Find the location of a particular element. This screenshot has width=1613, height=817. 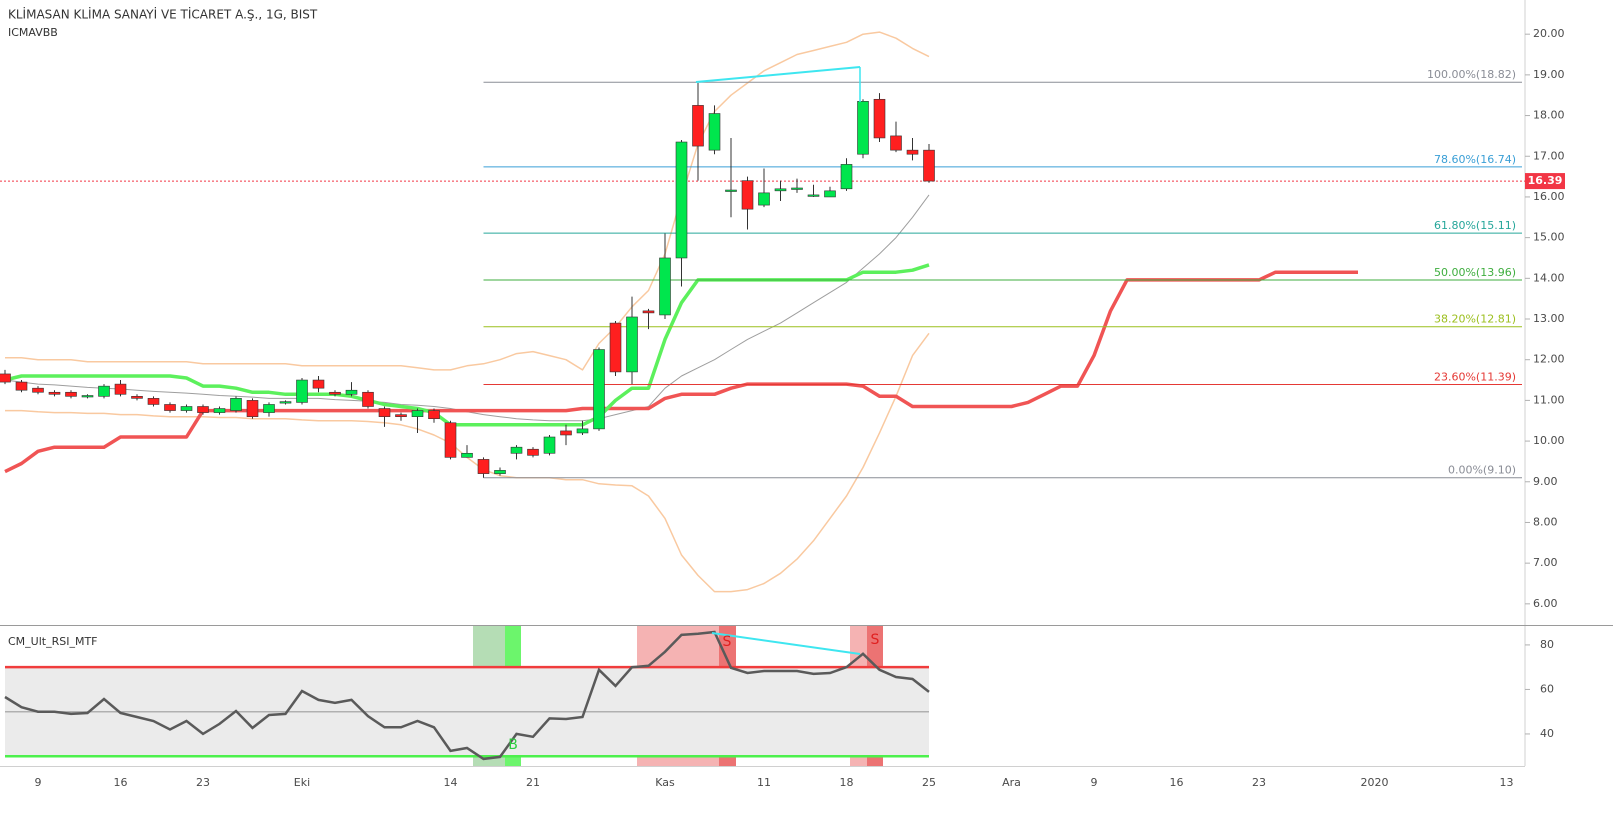

x-tick-label: 13 is located at coordinates (1507, 782).